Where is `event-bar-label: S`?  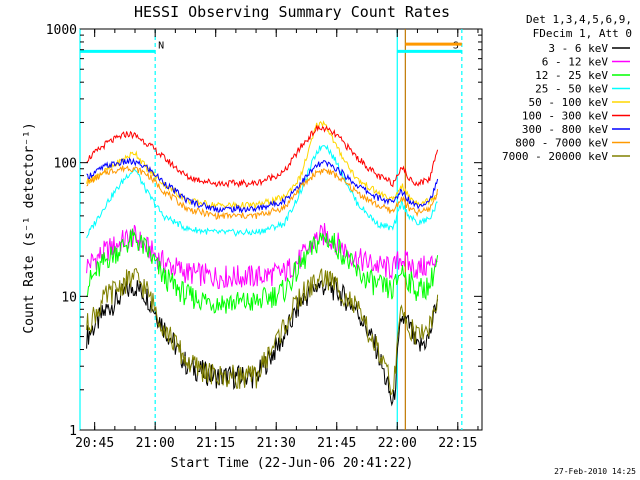
event-bar-label: S is located at coordinates (456, 45).